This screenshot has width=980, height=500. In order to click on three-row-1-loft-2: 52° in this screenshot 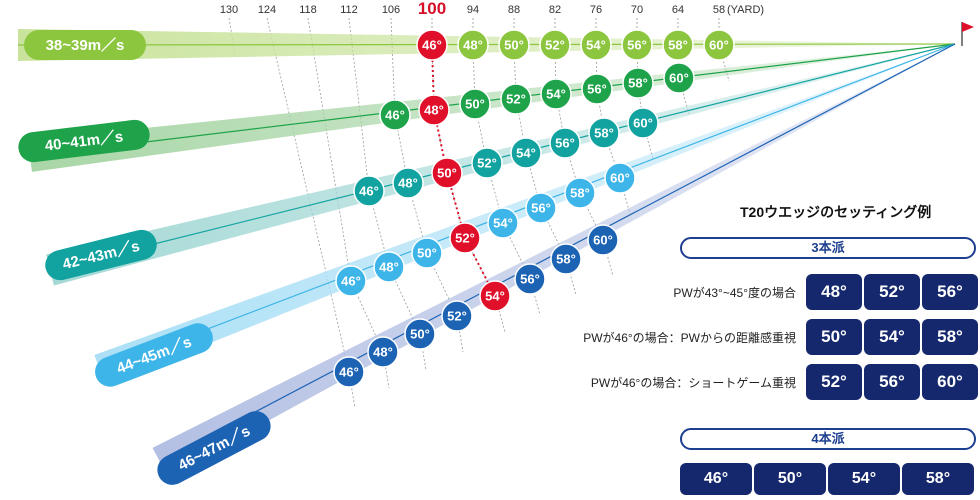, I will do `click(892, 292)`.